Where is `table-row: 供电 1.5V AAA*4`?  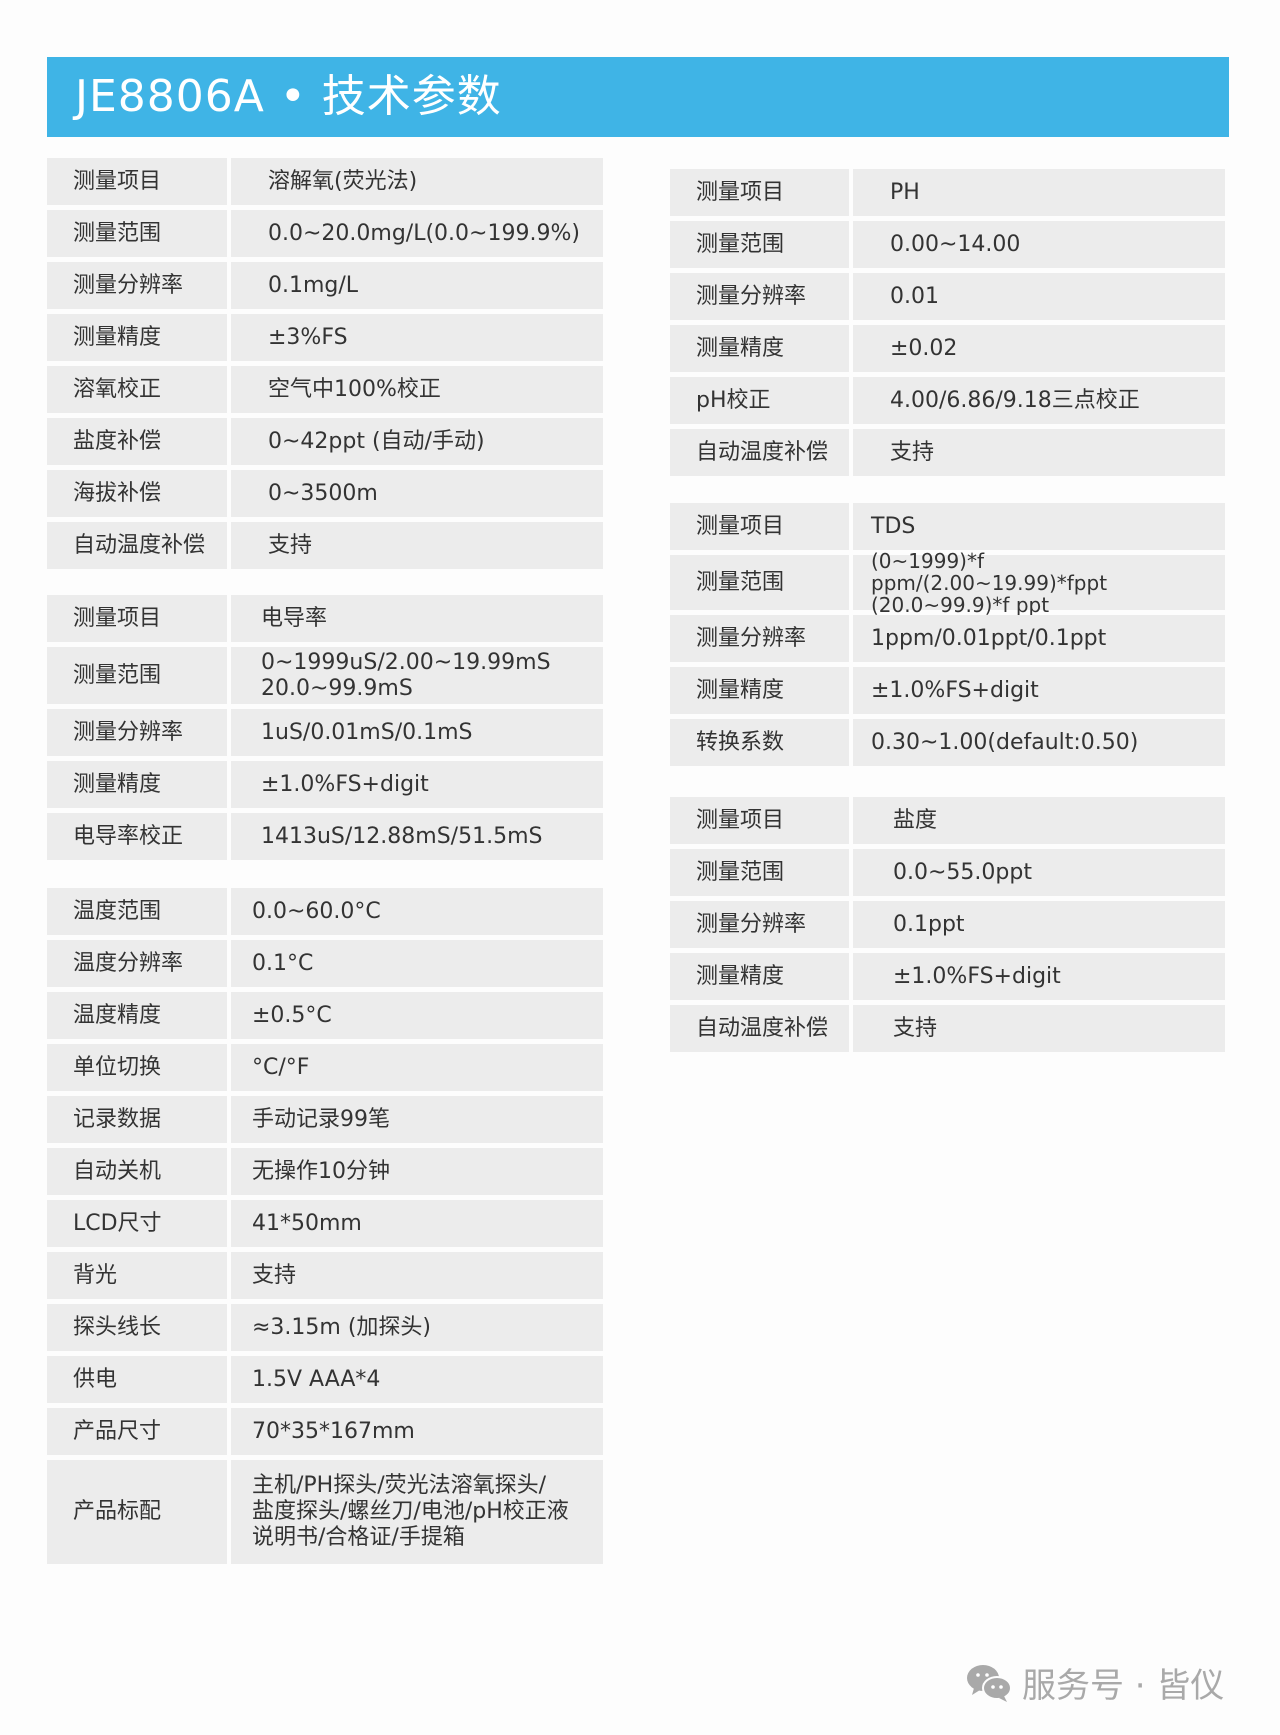 table-row: 供电 1.5V AAA*4 is located at coordinates (325, 1379).